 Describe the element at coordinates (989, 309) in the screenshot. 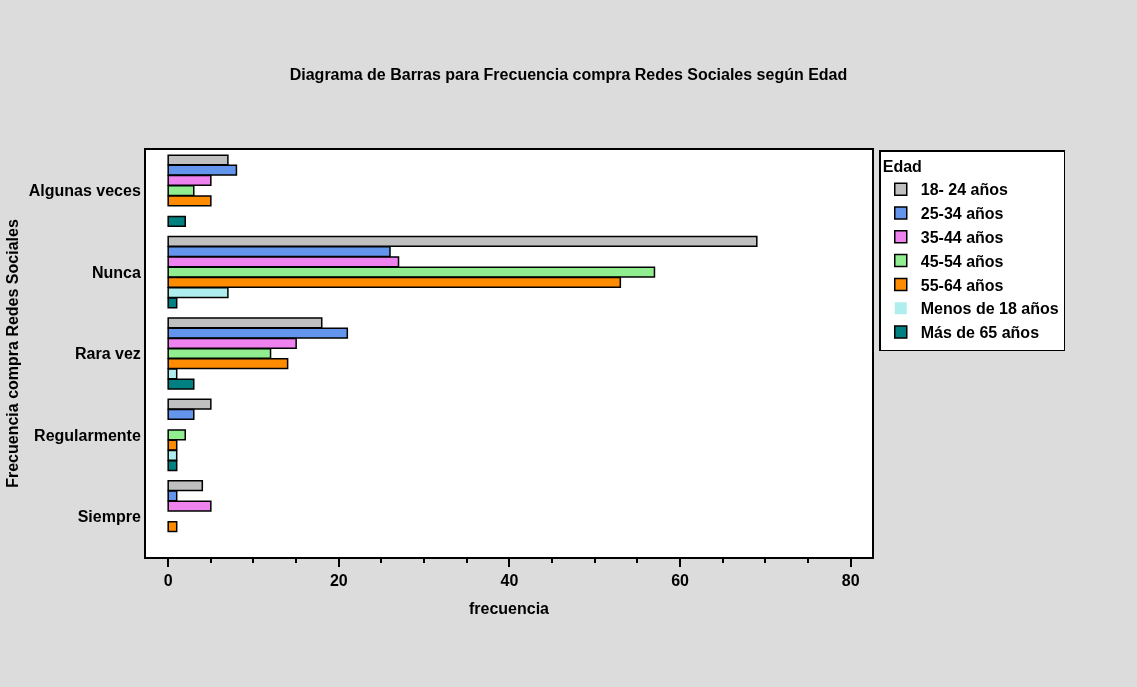

I see `legend-label: Menos de 18 años` at that location.